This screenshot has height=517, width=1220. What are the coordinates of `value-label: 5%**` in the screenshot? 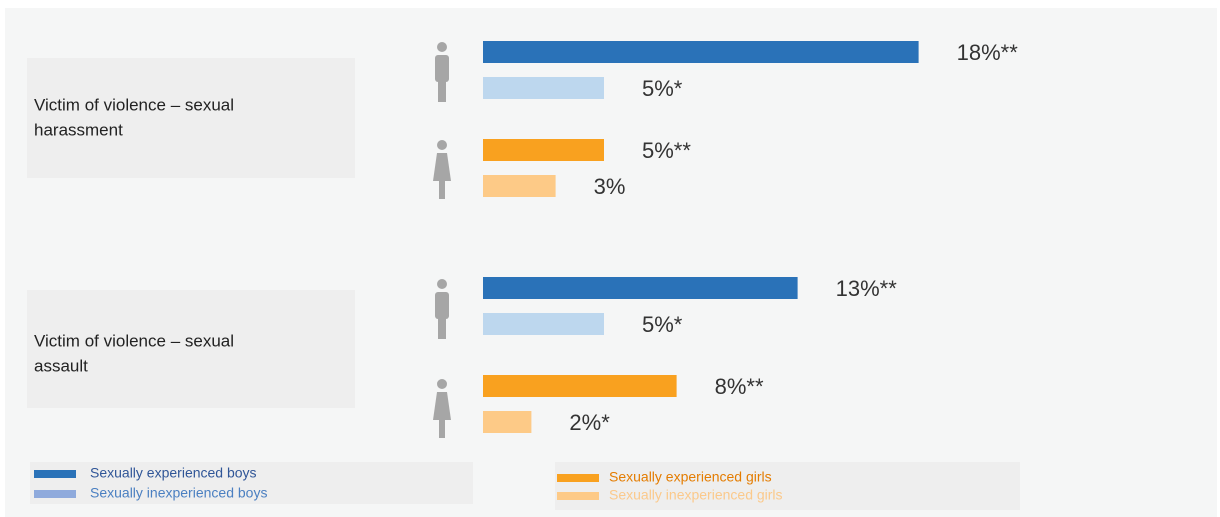 It's located at (666, 150).